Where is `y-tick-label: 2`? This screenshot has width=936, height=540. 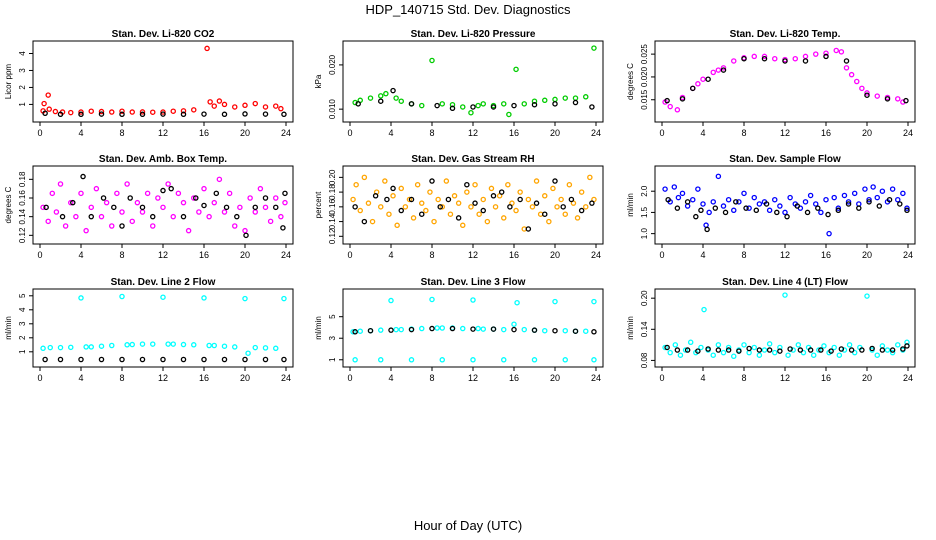
y-tick-label: 2 is located at coordinates (22, 87).